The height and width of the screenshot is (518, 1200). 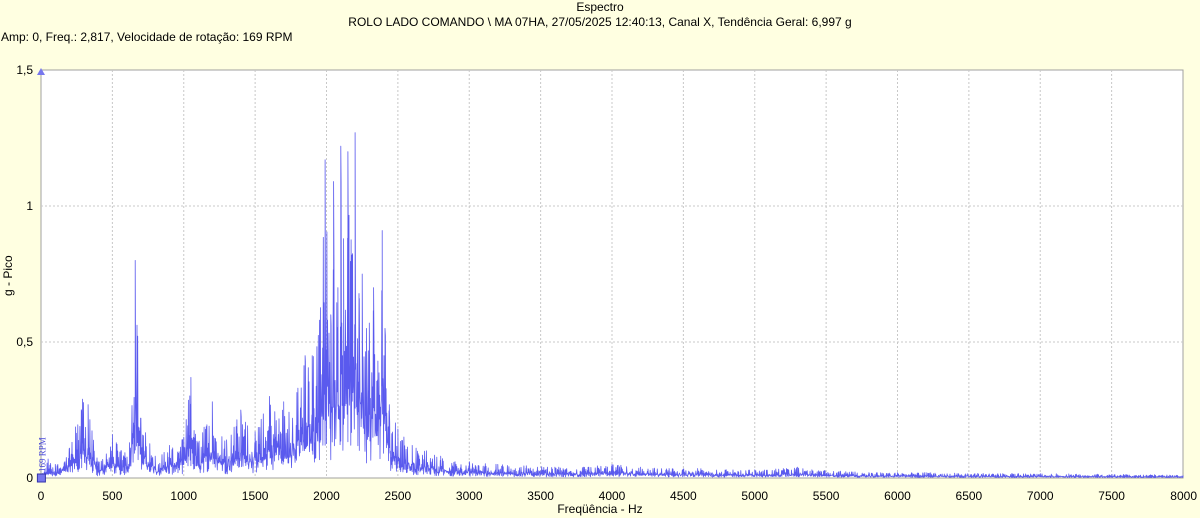 What do you see at coordinates (326, 496) in the screenshot?
I see `x-tick-label: 2000` at bounding box center [326, 496].